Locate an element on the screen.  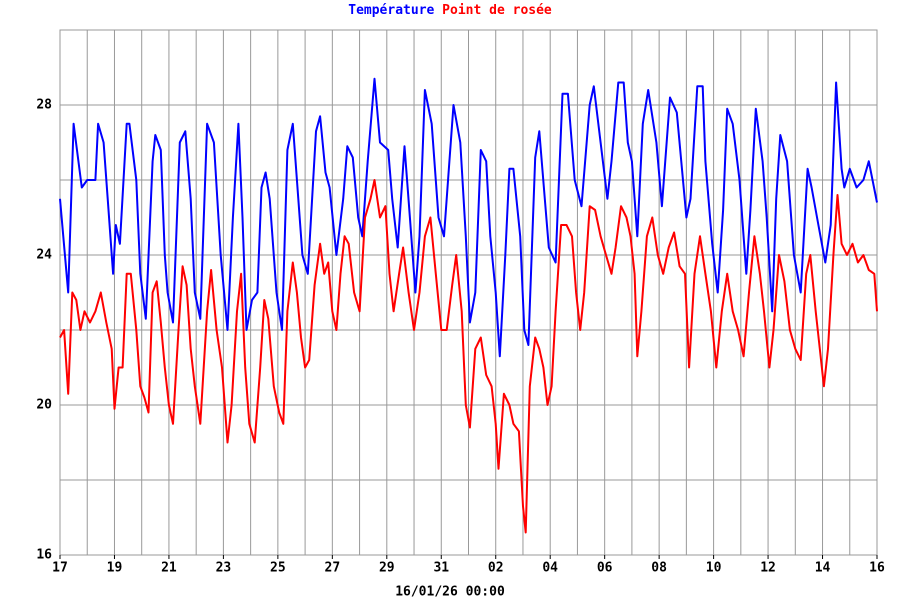
y-tick-label: 16 is located at coordinates (44, 555).